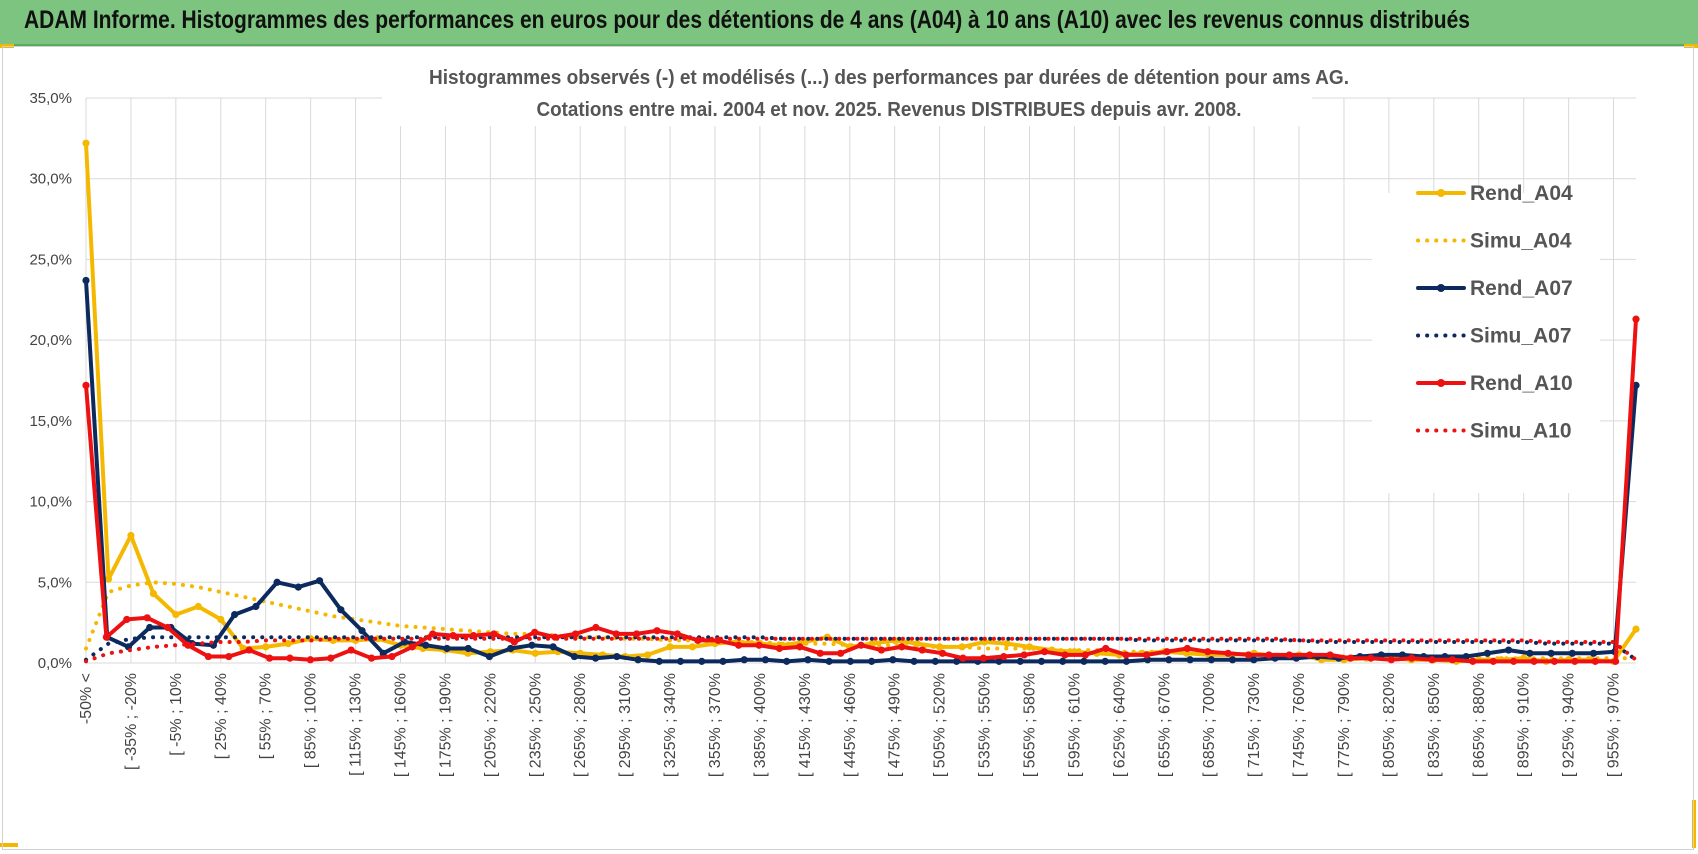 The height and width of the screenshot is (854, 1698). Describe the element at coordinates (311, 720) in the screenshot. I see `x-tick-label: [ 85% ; 100%` at that location.